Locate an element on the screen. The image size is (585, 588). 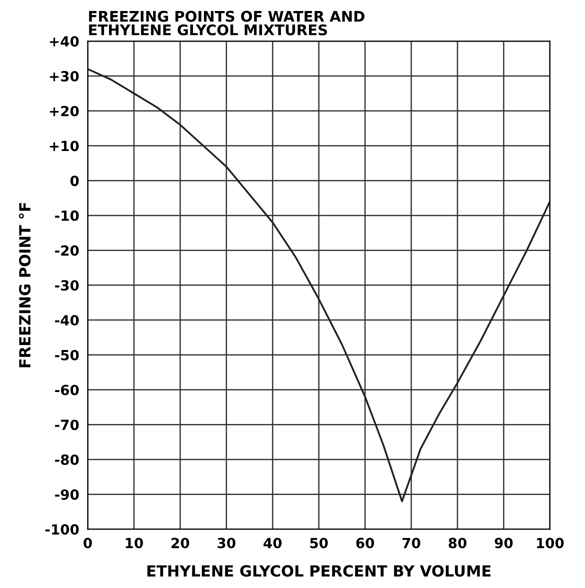
chart-title: FREEZING POINTS OF WATER AND ETHYLENE GLYCOL MIXTURES is located at coordinates (226, 23).